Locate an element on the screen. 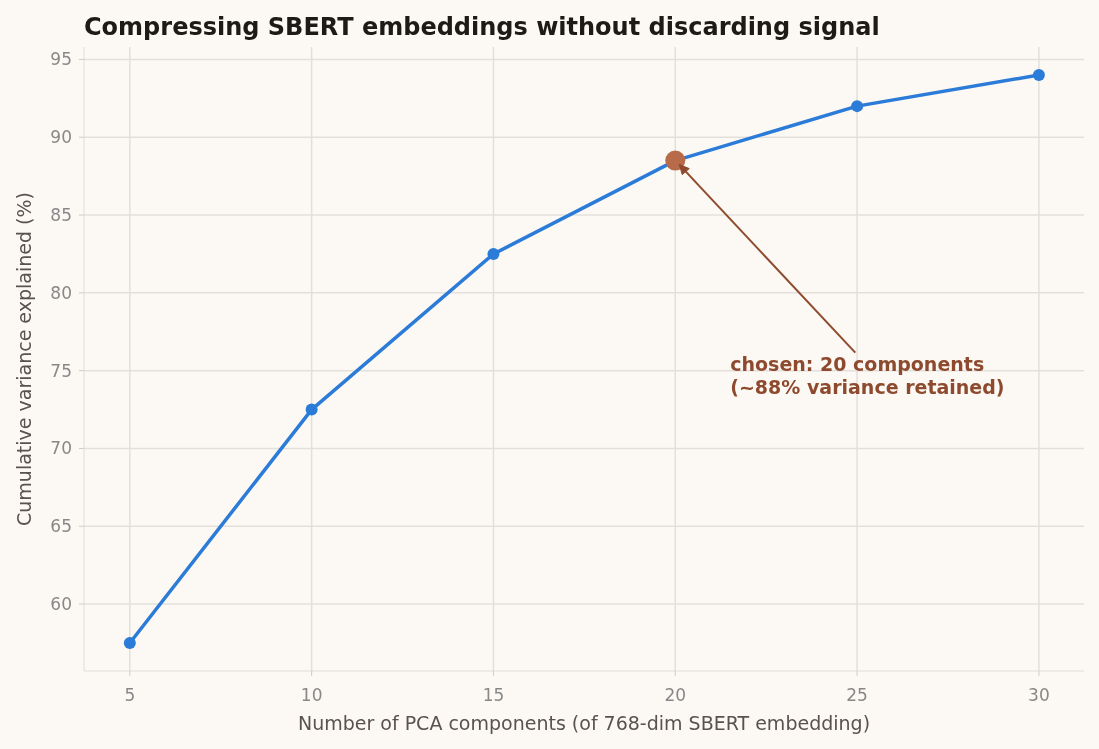 The height and width of the screenshot is (749, 1099). y-tick-label: 80 is located at coordinates (61, 292).